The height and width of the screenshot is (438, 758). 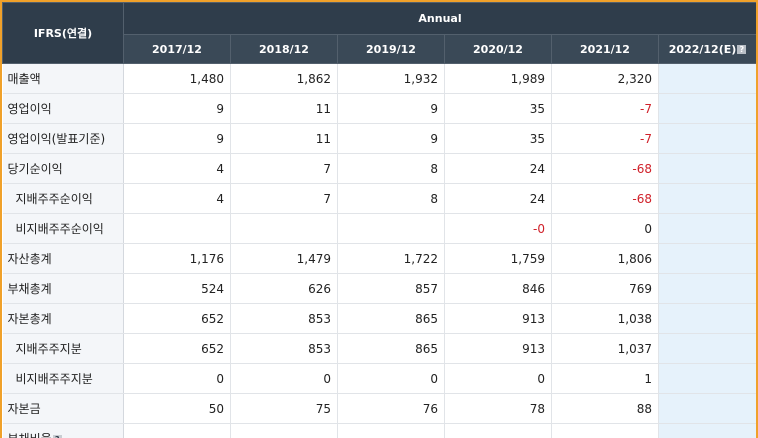 What do you see at coordinates (63, 379) in the screenshot?
I see `row-label: 비지배주주지분` at bounding box center [63, 379].